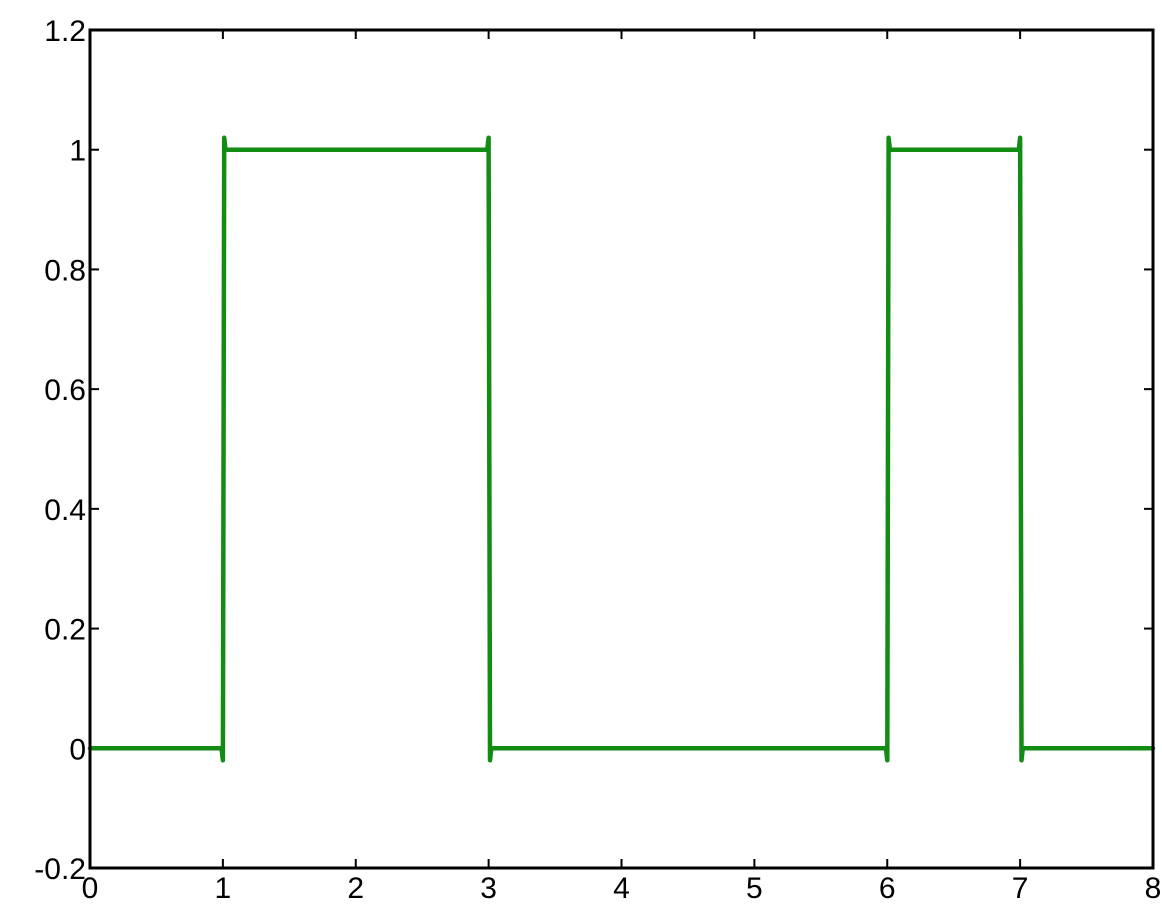 The width and height of the screenshot is (1162, 908). Describe the element at coordinates (60, 869) in the screenshot. I see `y-tick-label: -0.2` at that location.